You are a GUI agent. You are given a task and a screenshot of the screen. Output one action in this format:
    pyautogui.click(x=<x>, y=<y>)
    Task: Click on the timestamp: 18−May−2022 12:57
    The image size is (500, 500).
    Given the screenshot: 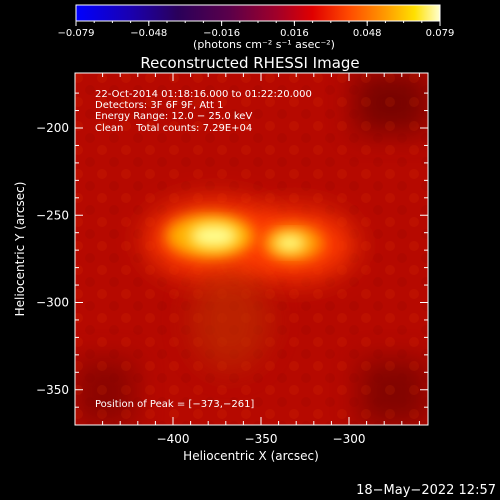 What is the action you would take?
    pyautogui.click(x=426, y=490)
    